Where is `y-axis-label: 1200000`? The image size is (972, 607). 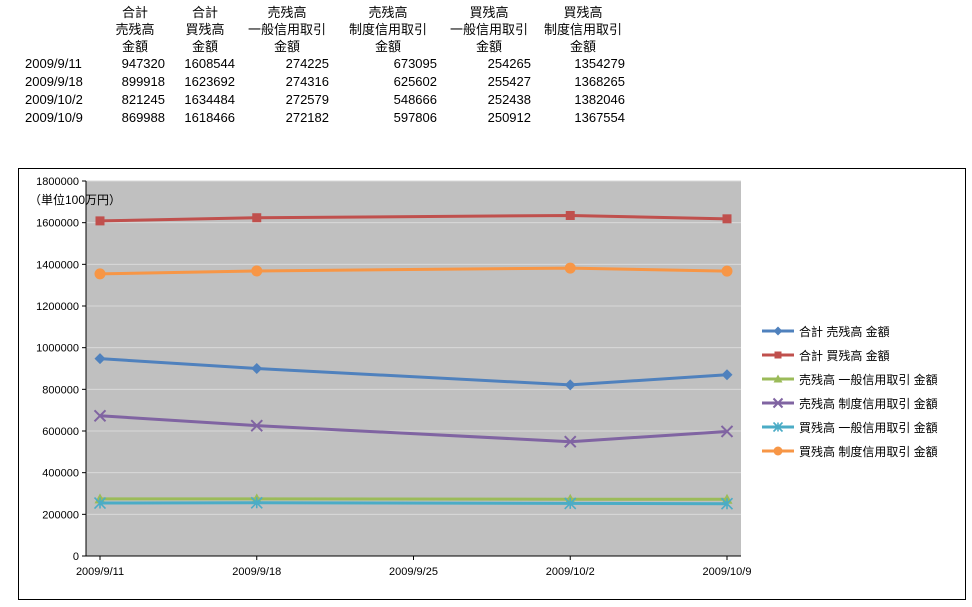
y-axis-label: 1200000 is located at coordinates (57, 307).